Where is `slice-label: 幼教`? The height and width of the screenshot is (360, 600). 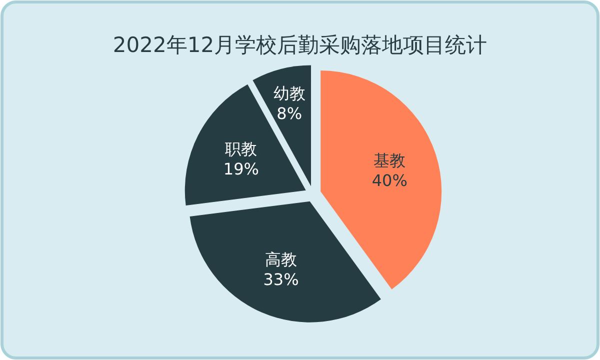 slice-label: 幼教 is located at coordinates (289, 93).